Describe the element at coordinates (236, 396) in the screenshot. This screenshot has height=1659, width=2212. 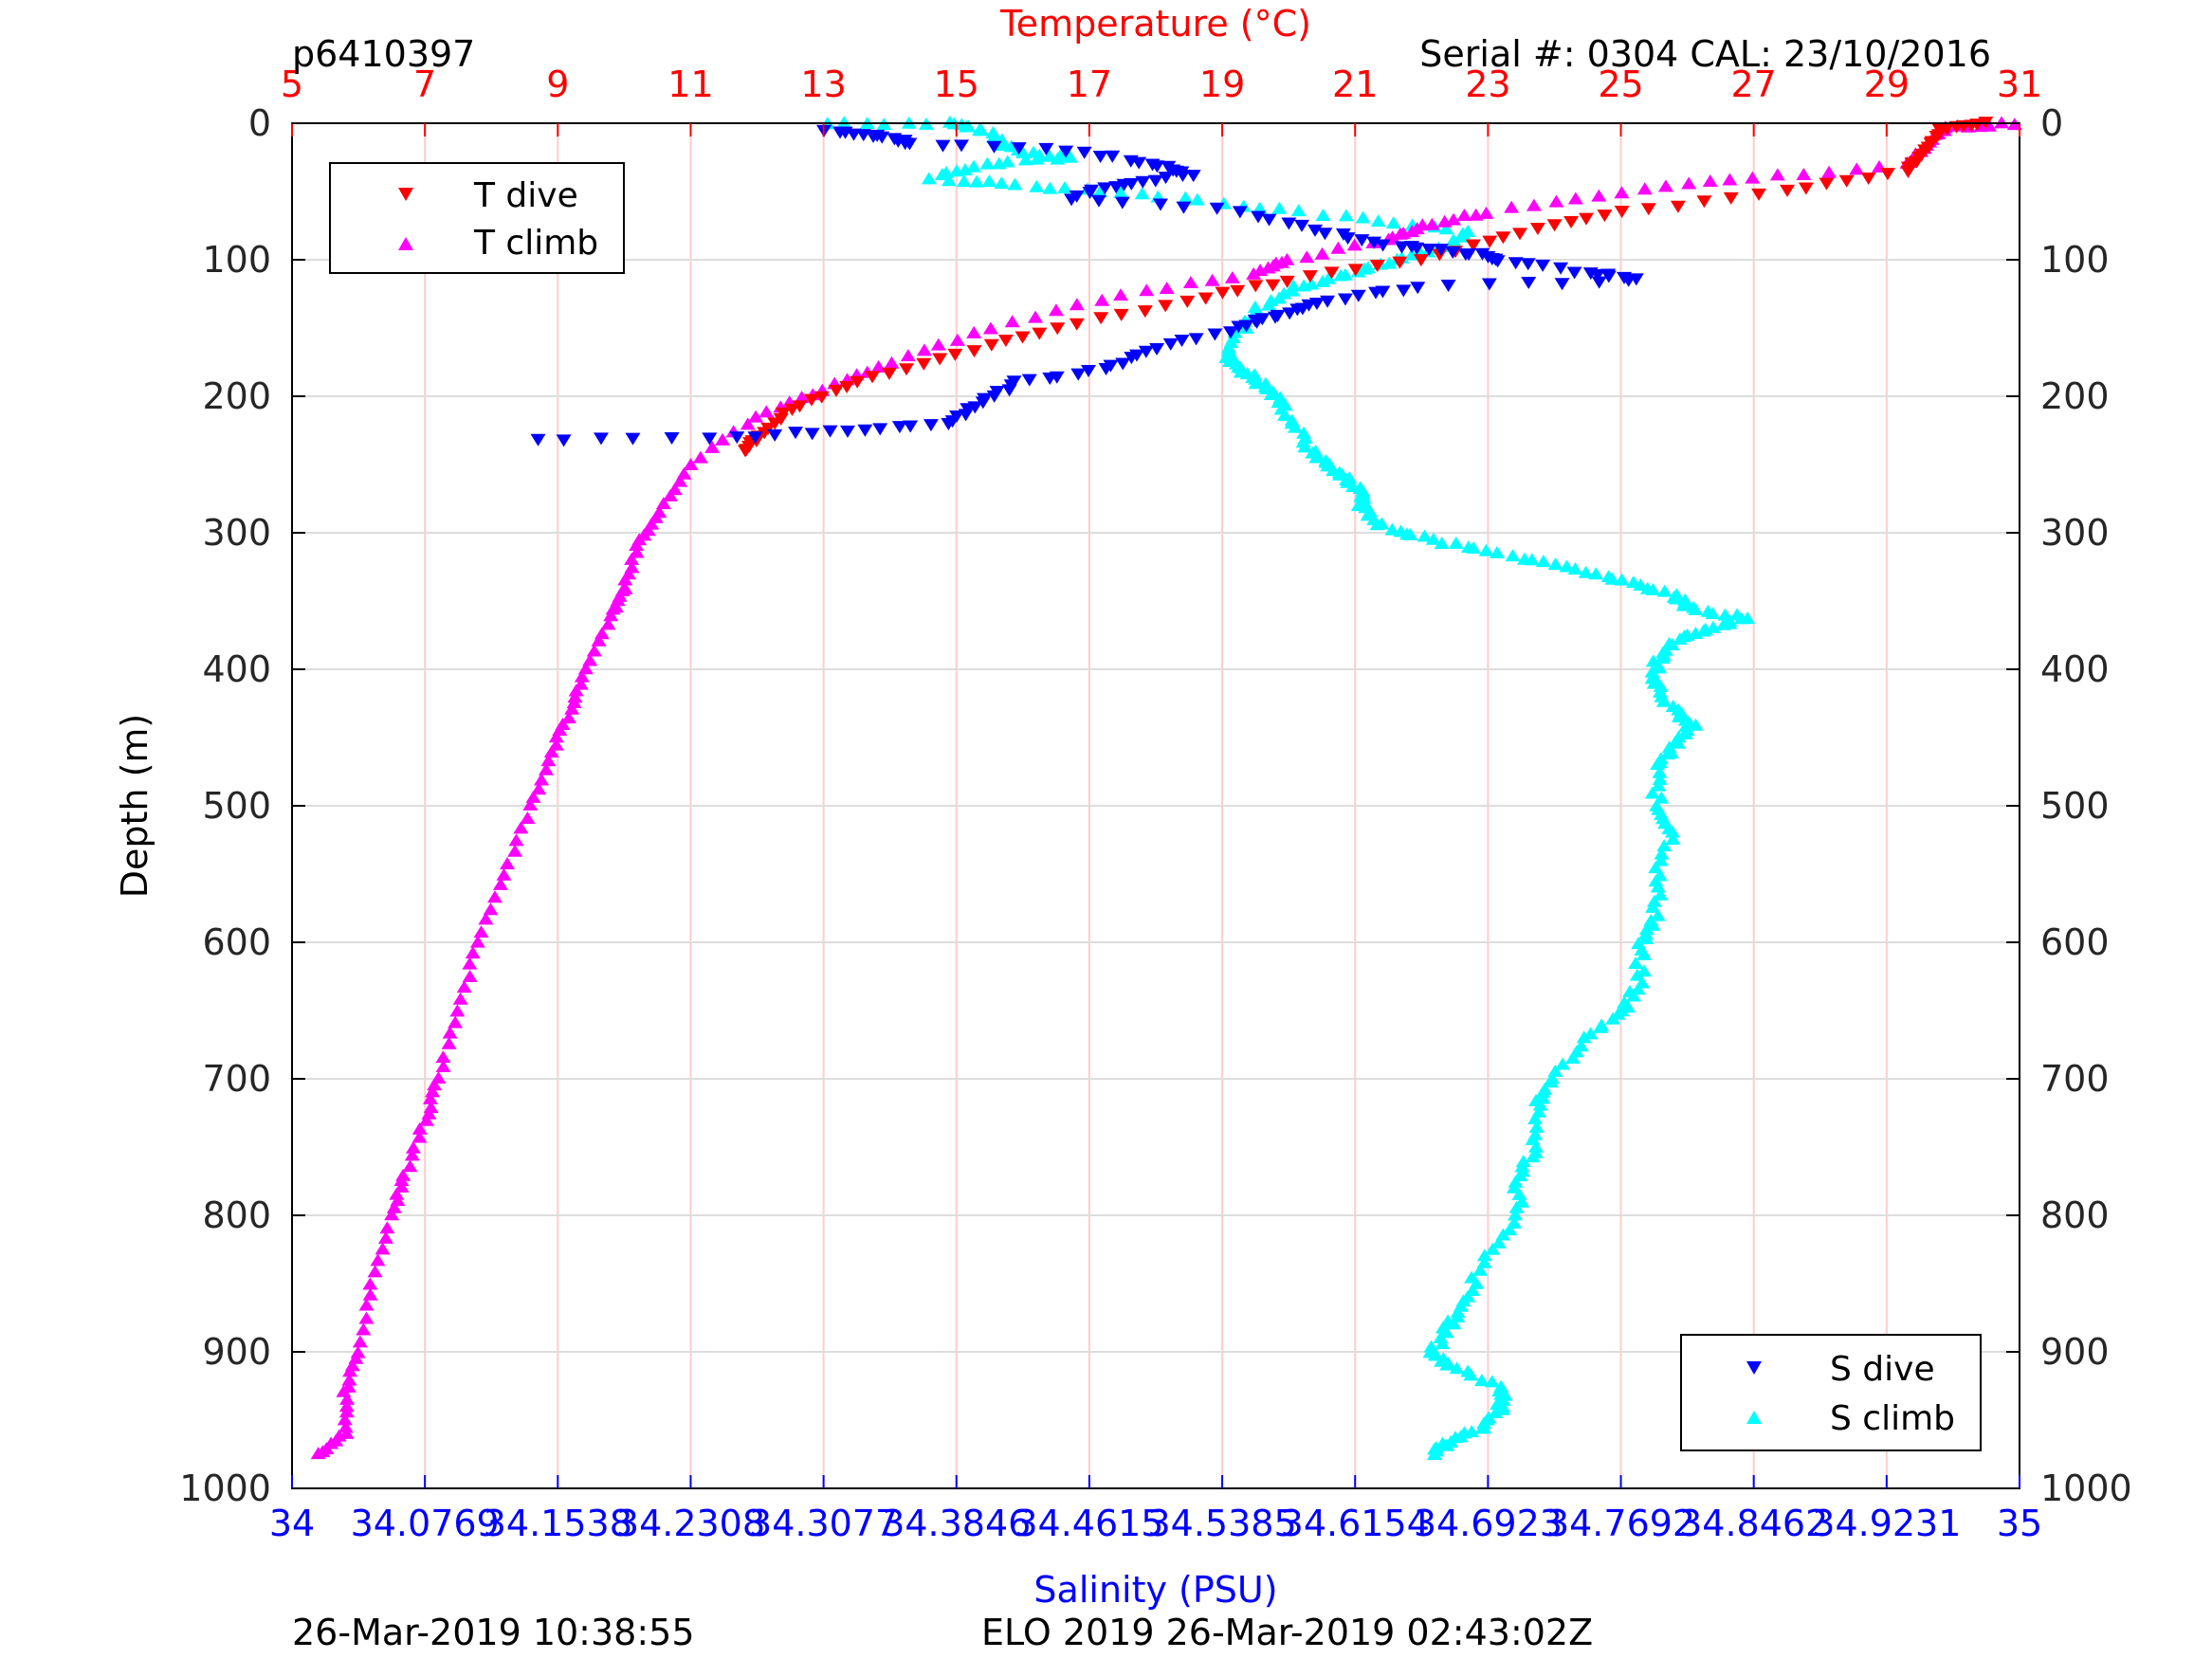
I see `tick-label-depth: 200` at that location.